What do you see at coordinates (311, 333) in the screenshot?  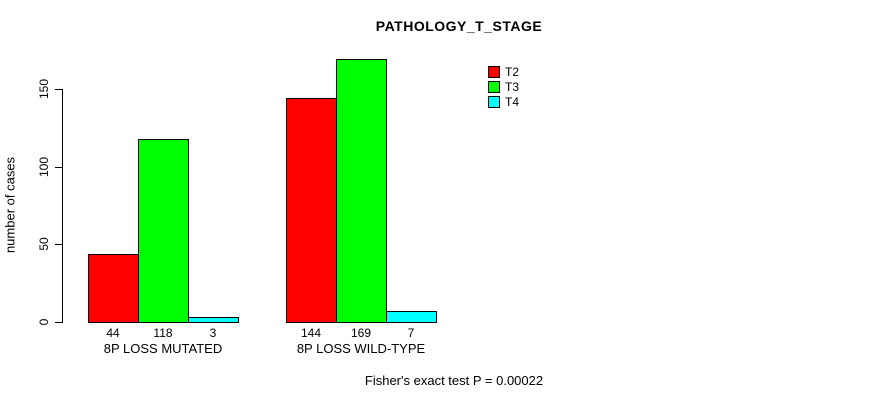 I see `bar-value-label: 144` at bounding box center [311, 333].